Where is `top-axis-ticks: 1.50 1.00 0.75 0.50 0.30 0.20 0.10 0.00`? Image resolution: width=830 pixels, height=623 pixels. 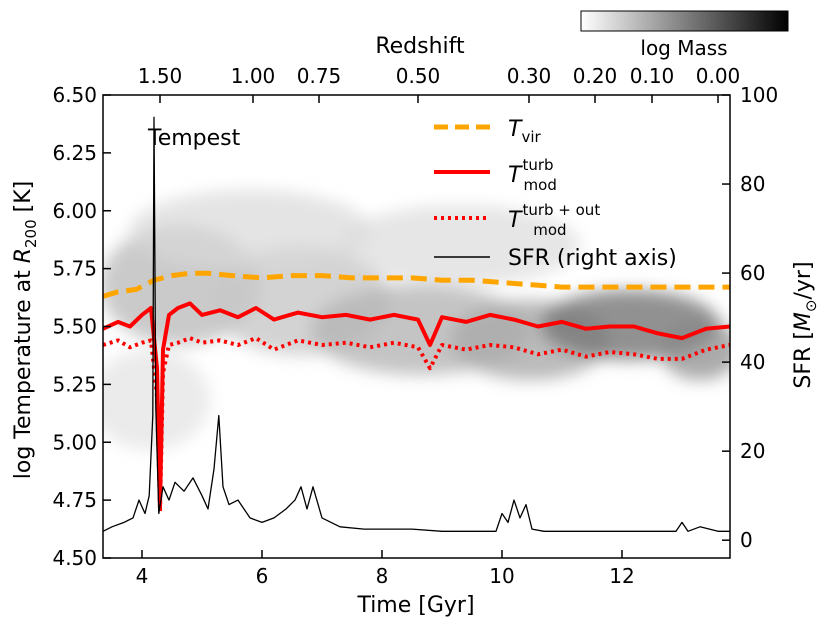
top-axis-ticks: 1.50 1.00 0.75 0.50 0.30 0.20 0.10 0.00 is located at coordinates (439, 83).